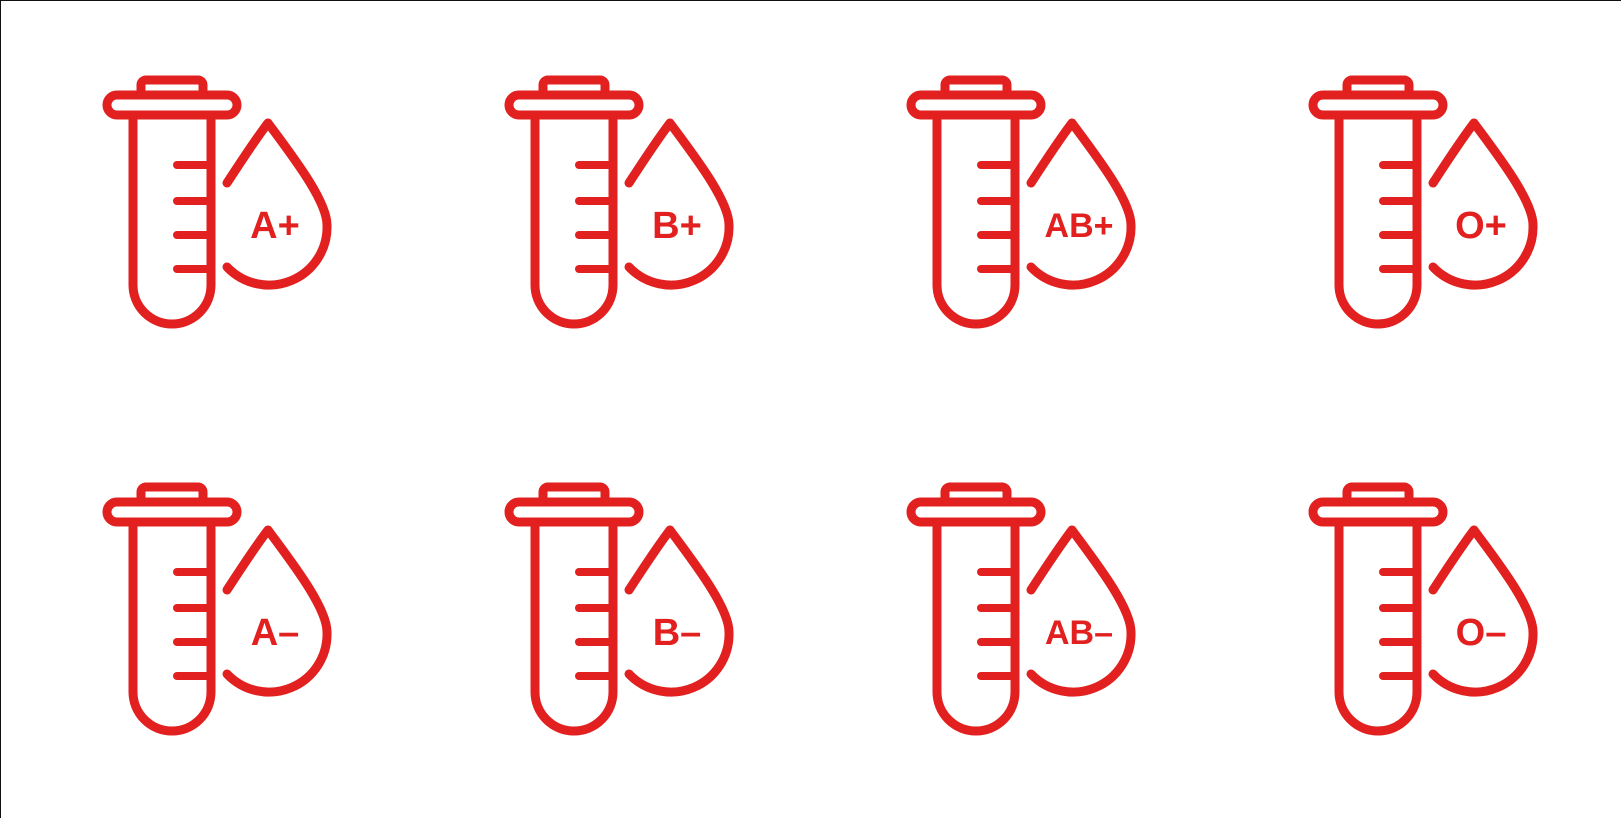 This screenshot has width=1622, height=819. I want to click on blood-type-ab-negative-icon: AB–, so click(1037, 627).